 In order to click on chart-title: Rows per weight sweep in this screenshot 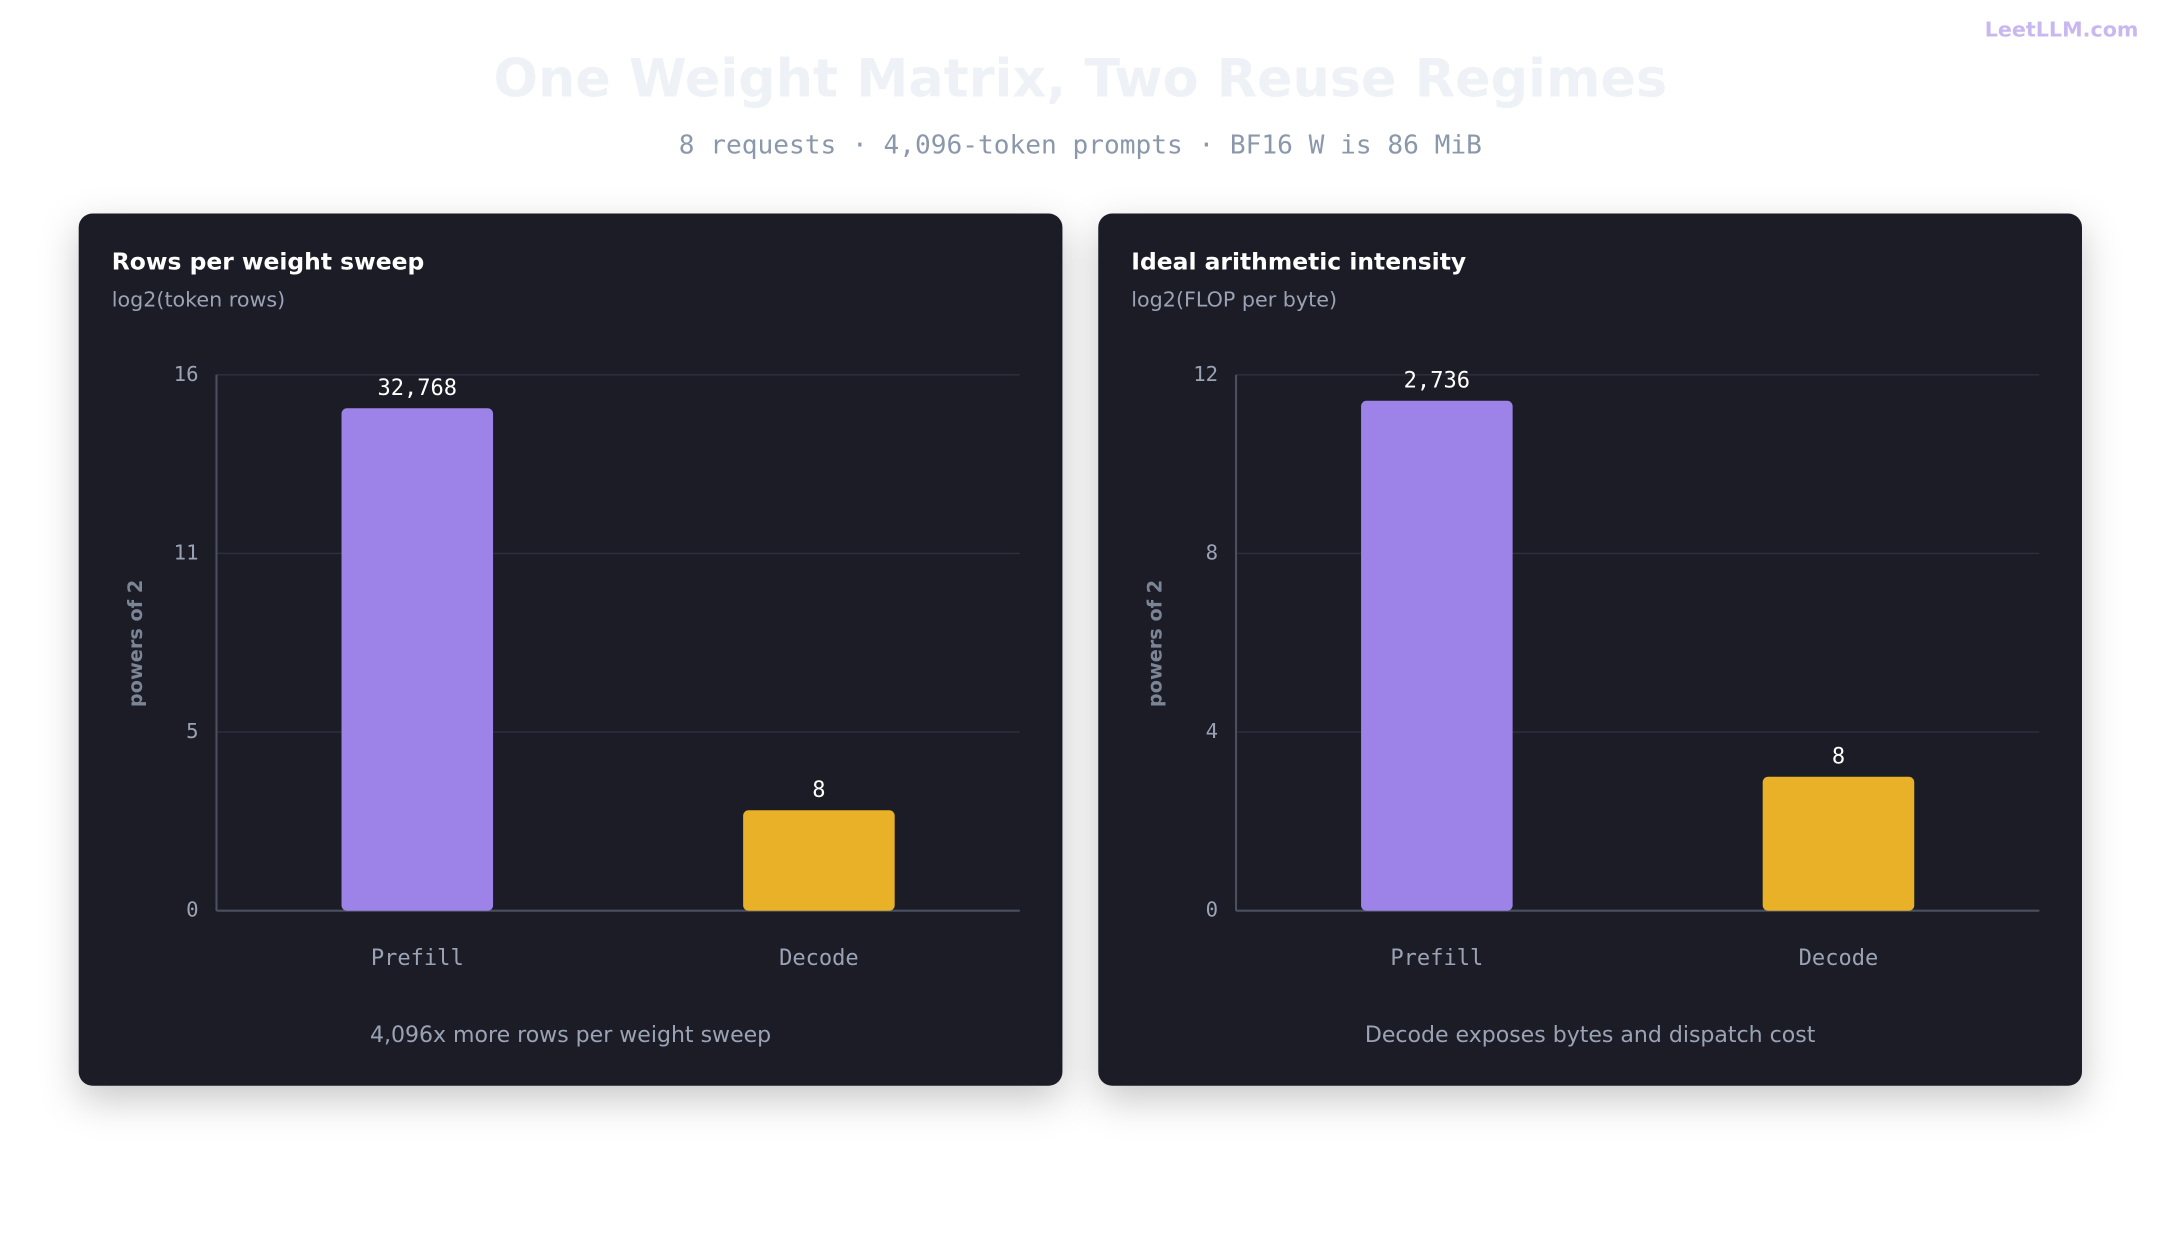, I will do `click(268, 262)`.